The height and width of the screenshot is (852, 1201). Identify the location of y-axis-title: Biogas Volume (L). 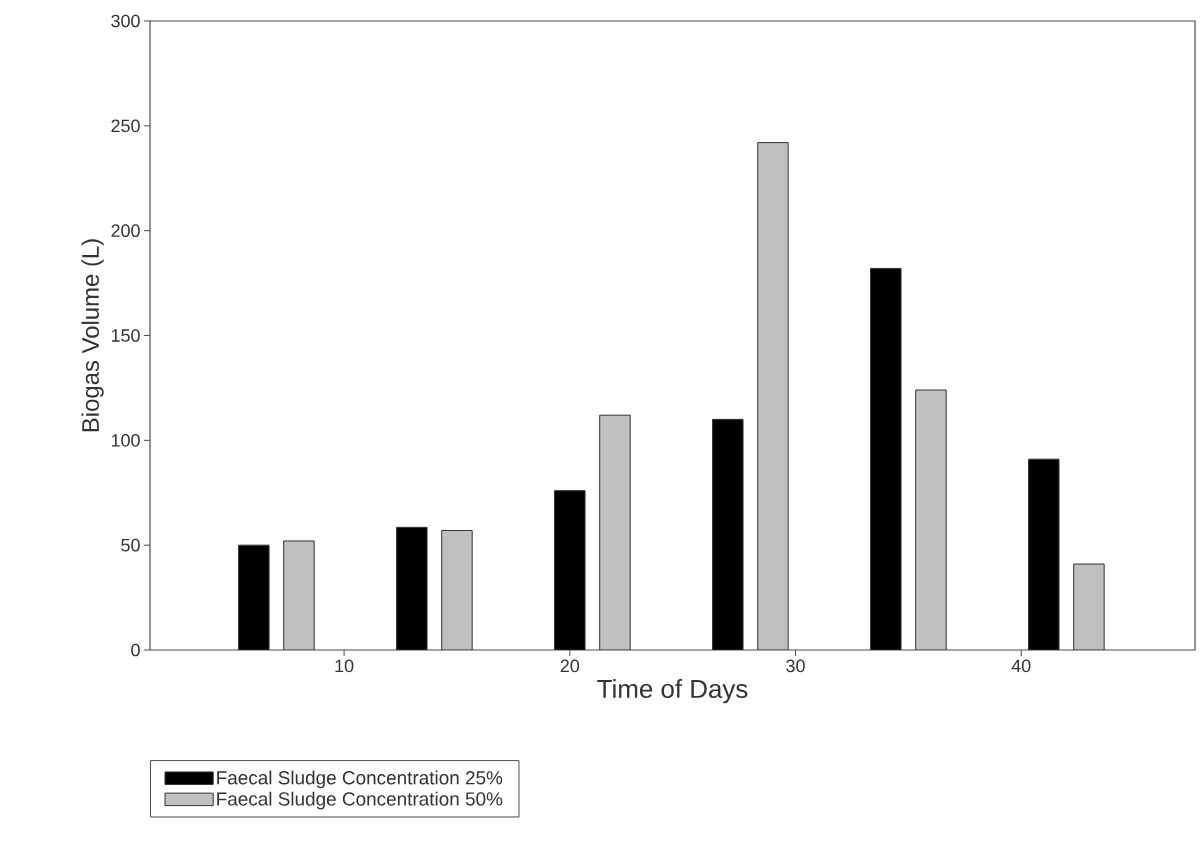
(92, 335).